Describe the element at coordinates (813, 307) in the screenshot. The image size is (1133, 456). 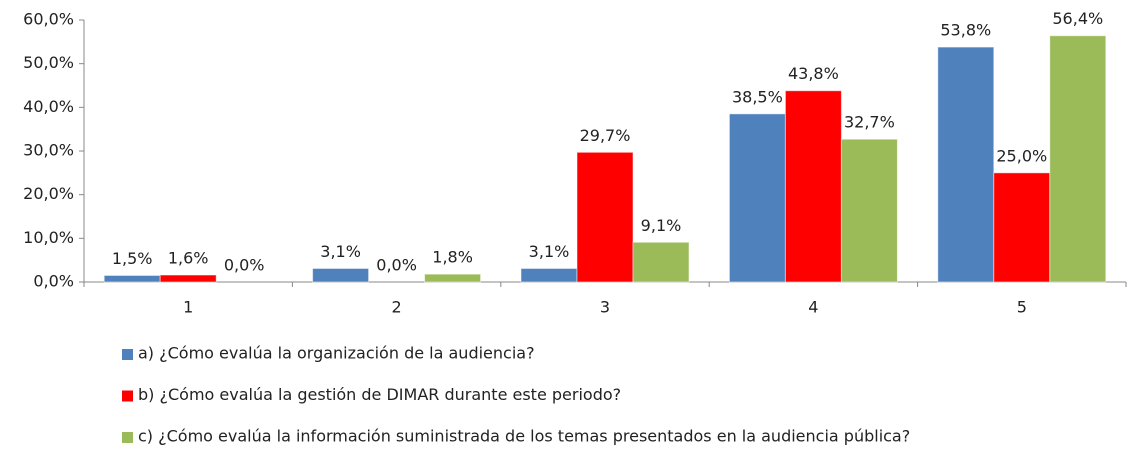
I see `x-tick-label: 4` at that location.